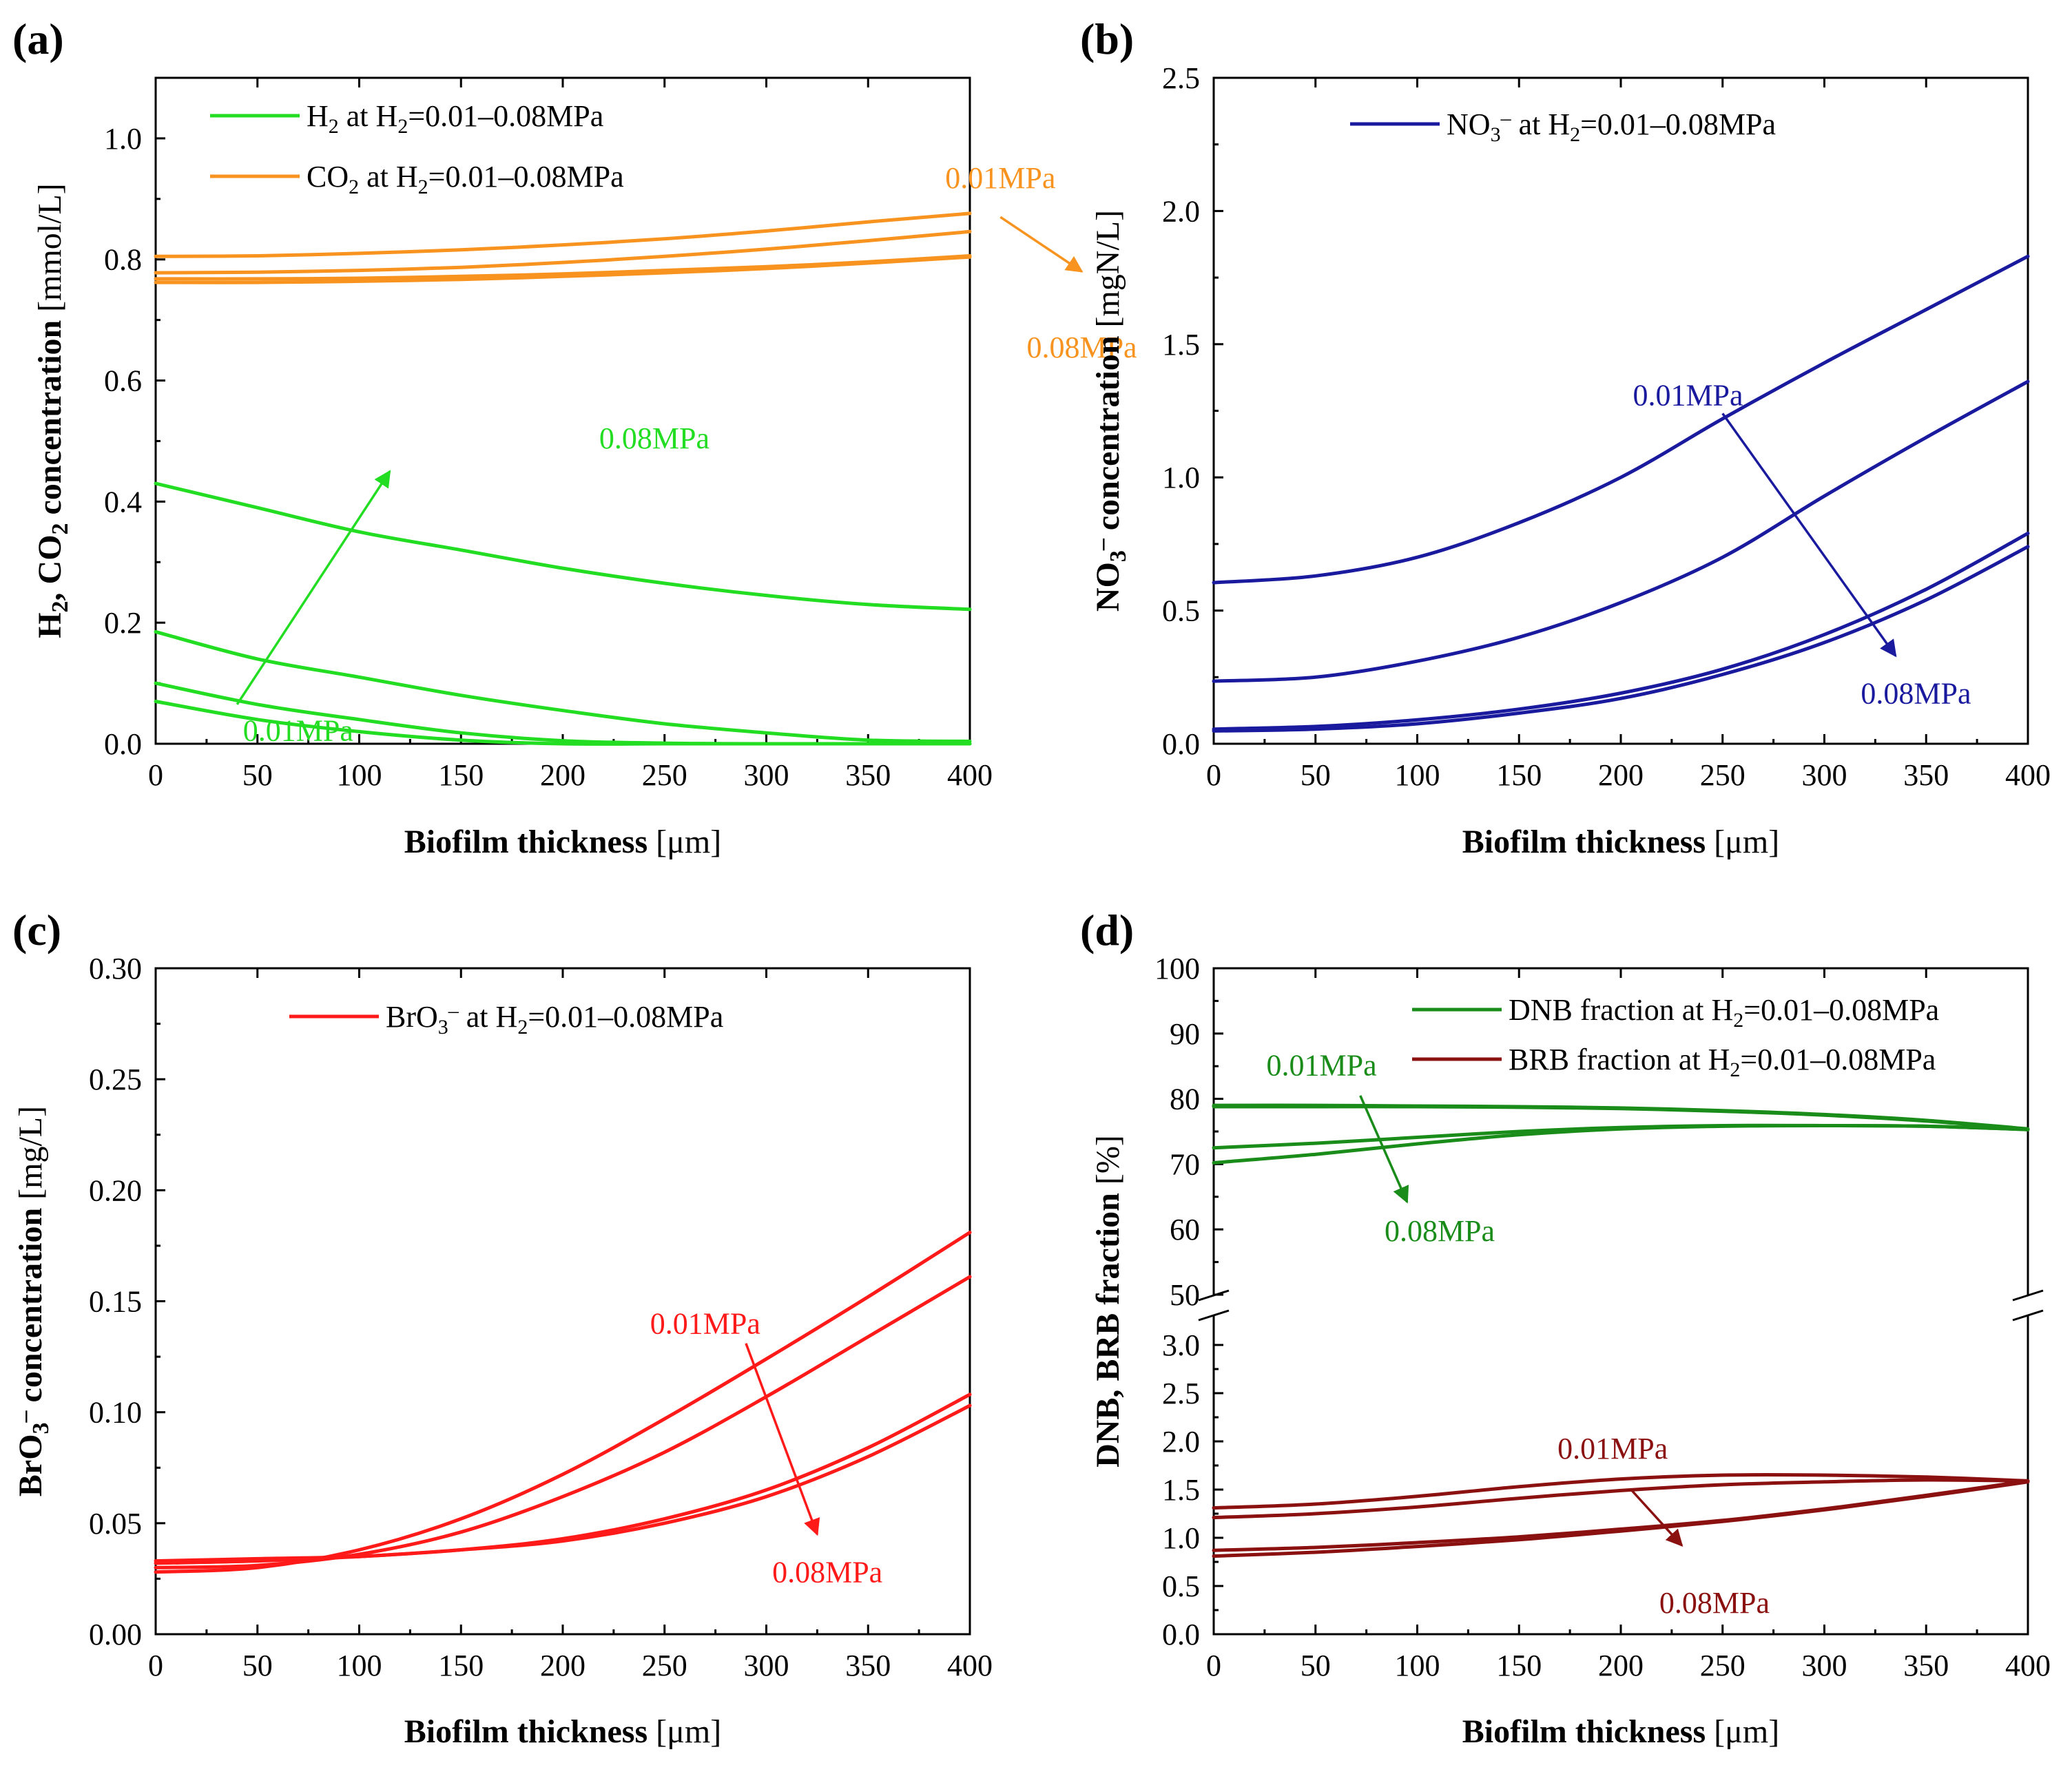 The width and height of the screenshot is (2072, 1774). I want to click on y-tick-label: 90, so click(1185, 1034).